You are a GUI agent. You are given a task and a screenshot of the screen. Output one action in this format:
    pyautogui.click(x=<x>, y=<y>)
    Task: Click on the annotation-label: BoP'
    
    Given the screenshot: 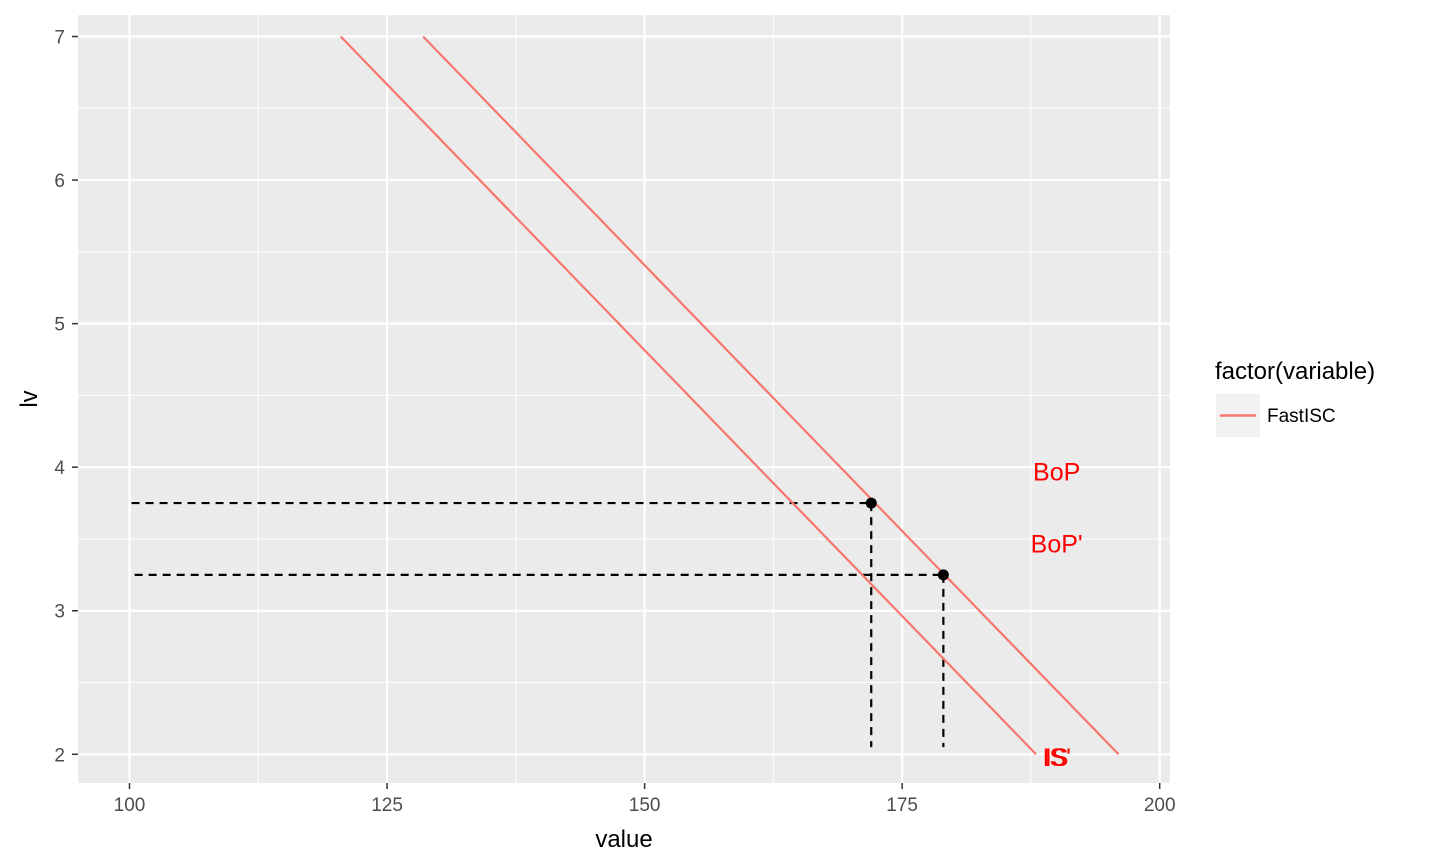 What is the action you would take?
    pyautogui.click(x=1057, y=544)
    